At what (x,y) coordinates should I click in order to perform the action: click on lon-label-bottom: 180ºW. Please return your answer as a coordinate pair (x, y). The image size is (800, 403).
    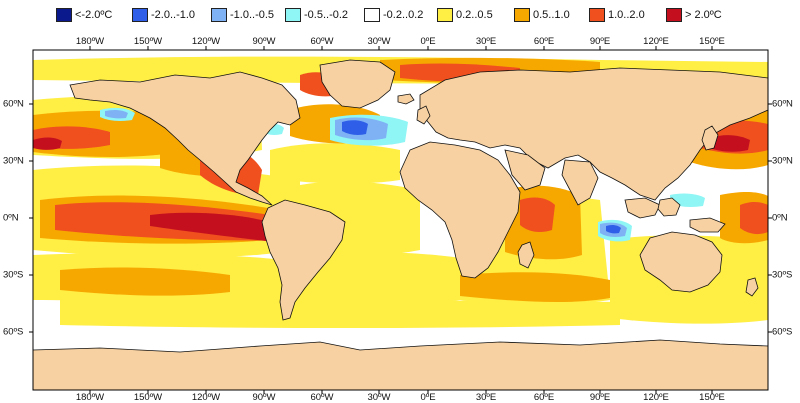
    Looking at the image, I should click on (90, 397).